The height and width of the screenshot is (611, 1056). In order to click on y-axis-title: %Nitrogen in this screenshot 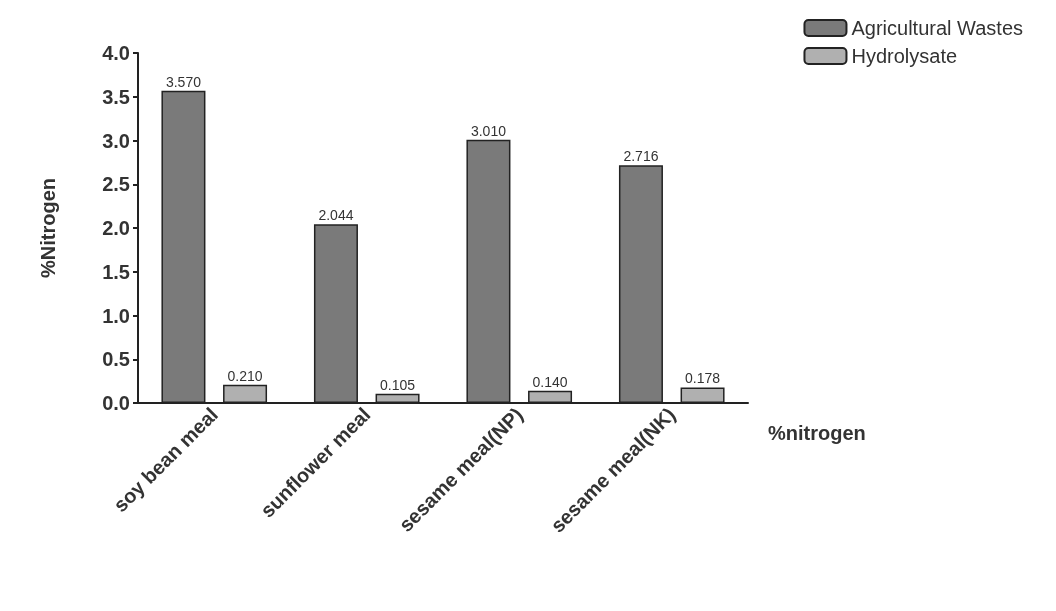, I will do `click(48, 228)`.